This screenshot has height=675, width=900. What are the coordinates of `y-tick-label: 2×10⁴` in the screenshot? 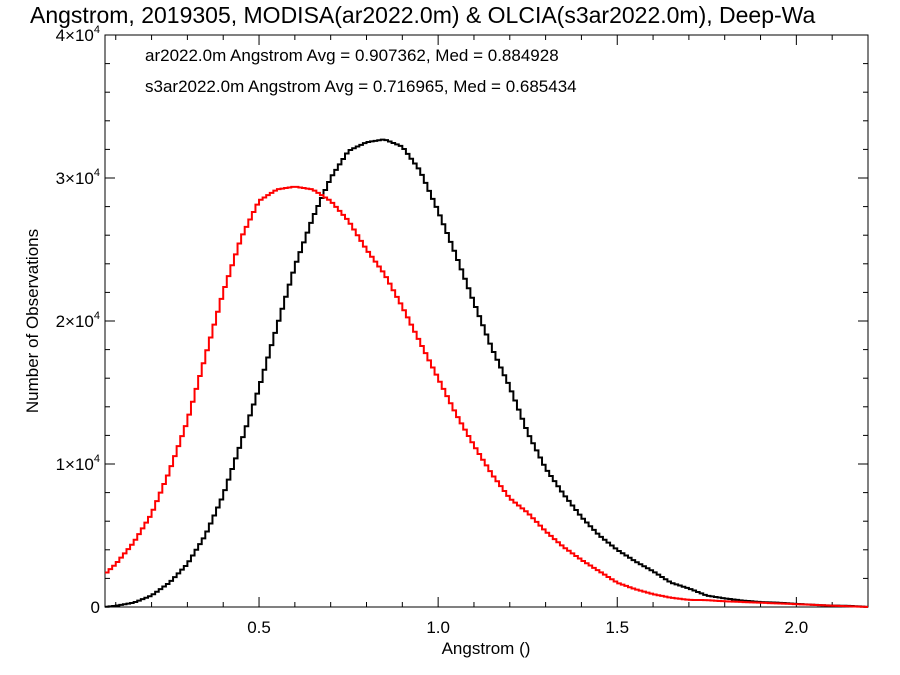 It's located at (78, 320).